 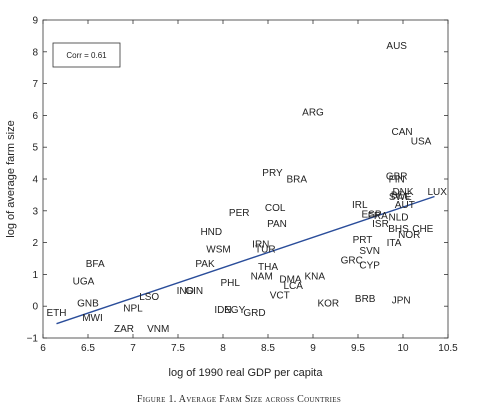 I want to click on point-label-pan: PAN, so click(x=277, y=224).